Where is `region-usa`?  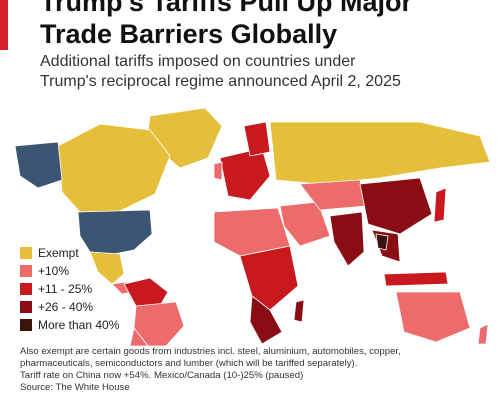
region-usa is located at coordinates (115, 232).